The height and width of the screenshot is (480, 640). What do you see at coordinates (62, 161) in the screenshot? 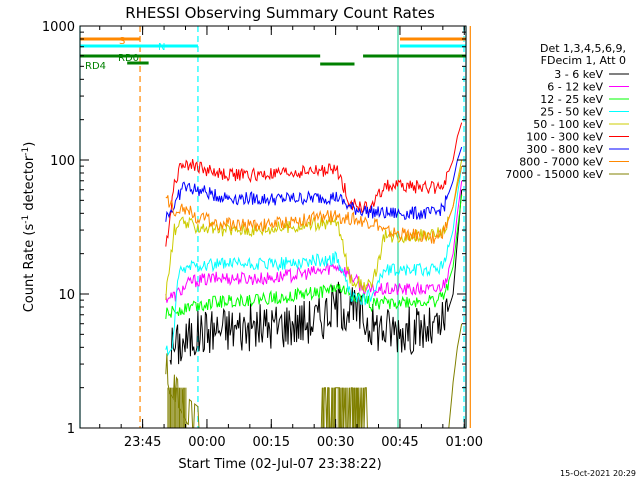
I see `y-tick-label: 100` at bounding box center [62, 161].